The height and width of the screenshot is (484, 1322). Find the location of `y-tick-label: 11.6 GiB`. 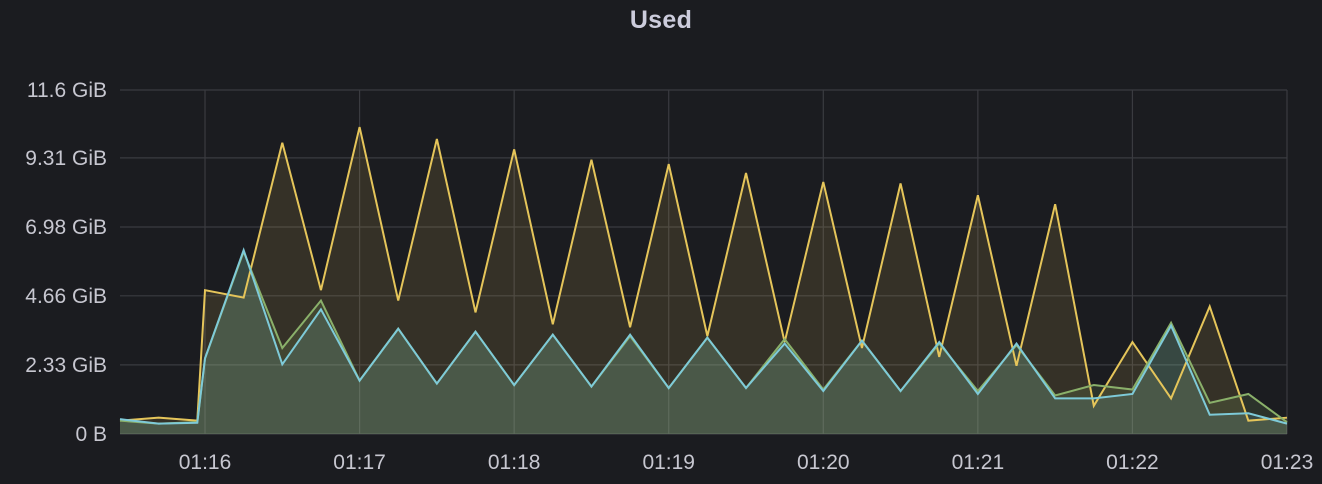

y-tick-label: 11.6 GiB is located at coordinates (67, 90).